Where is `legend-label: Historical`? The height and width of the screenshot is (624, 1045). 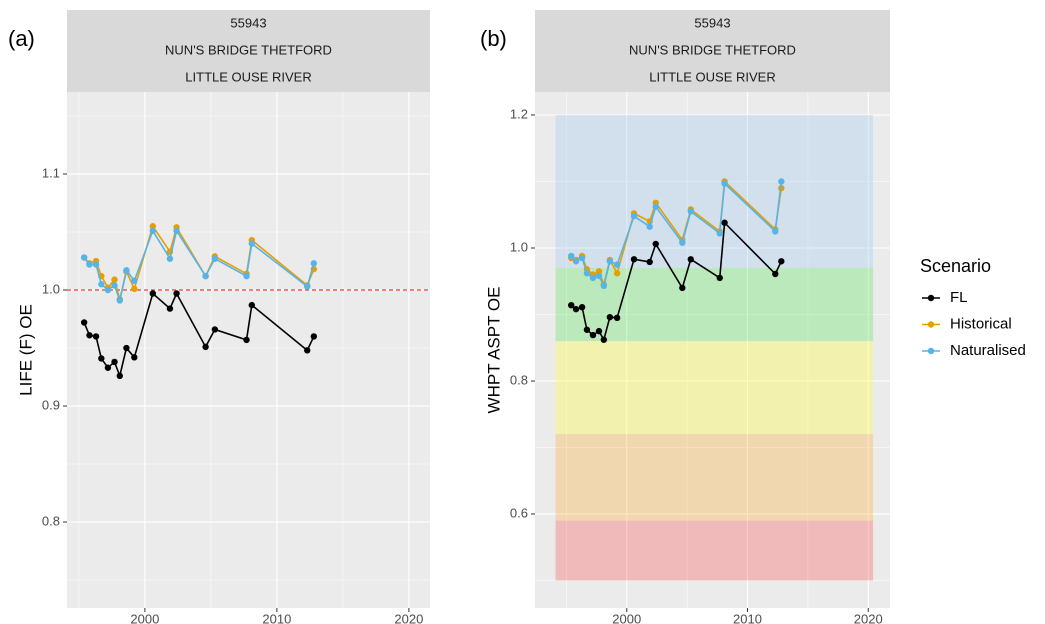 legend-label: Historical is located at coordinates (981, 323).